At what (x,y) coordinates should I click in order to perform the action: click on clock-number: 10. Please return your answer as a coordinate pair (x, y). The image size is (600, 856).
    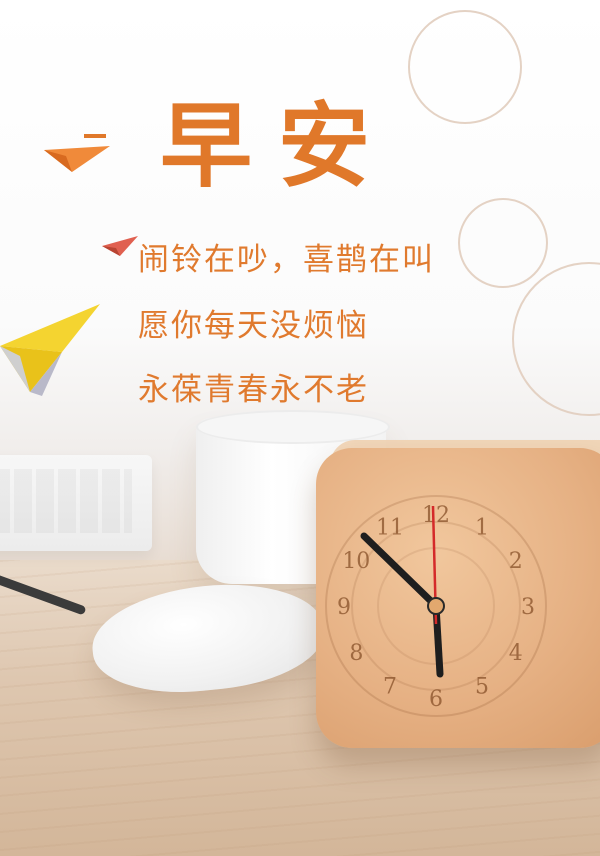
    Looking at the image, I should click on (356, 561).